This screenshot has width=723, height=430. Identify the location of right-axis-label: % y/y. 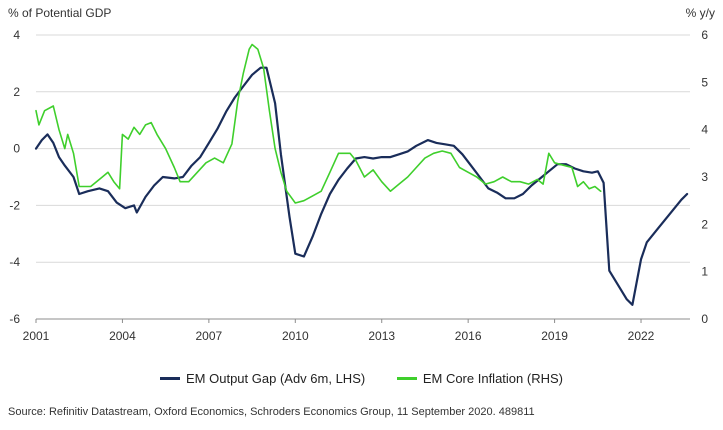
(700, 13).